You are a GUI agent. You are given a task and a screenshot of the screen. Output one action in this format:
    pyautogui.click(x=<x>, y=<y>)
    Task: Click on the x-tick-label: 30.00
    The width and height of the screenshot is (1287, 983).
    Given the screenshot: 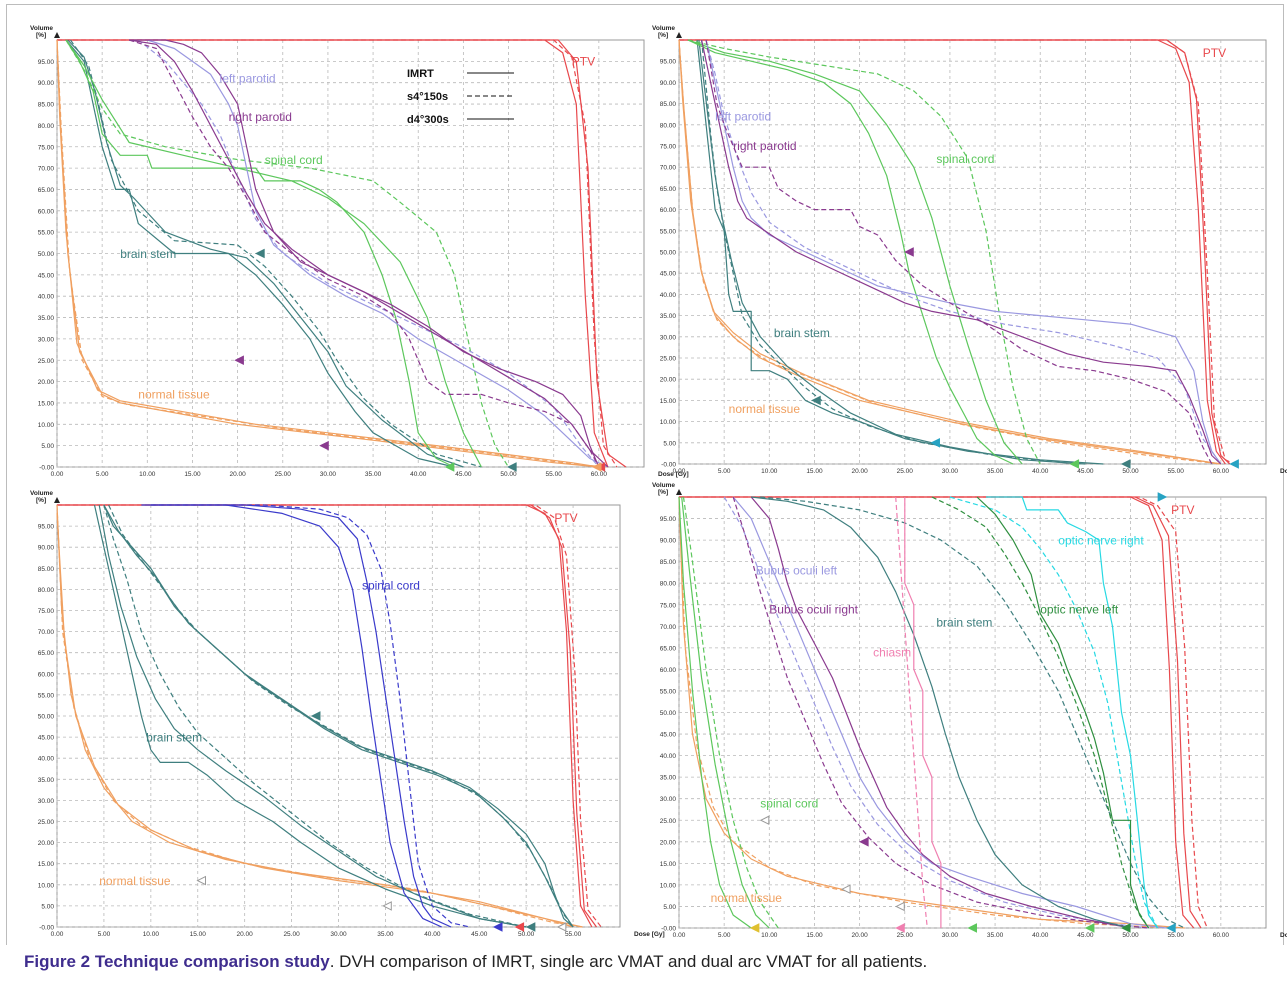 What is the action you would take?
    pyautogui.click(x=950, y=471)
    